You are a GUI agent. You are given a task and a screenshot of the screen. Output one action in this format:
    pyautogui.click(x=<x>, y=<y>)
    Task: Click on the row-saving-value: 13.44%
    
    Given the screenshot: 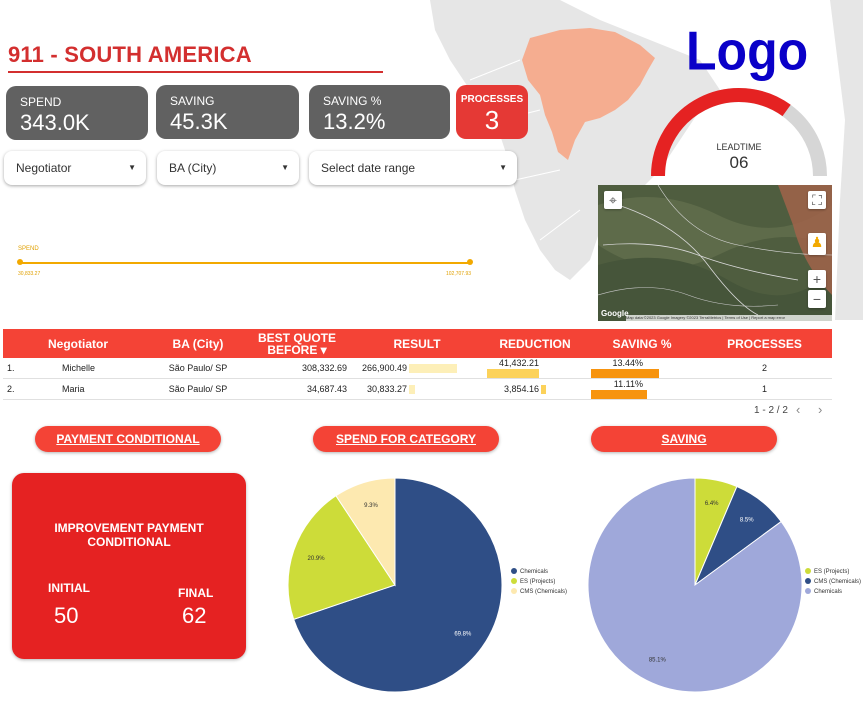 What is the action you would take?
    pyautogui.click(x=627, y=363)
    